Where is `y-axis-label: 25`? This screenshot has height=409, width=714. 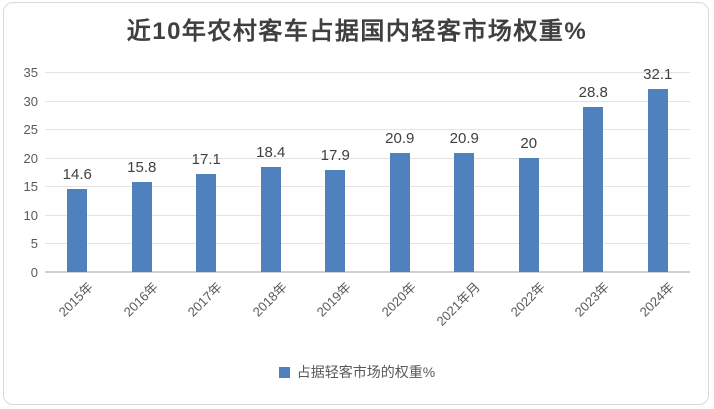 y-axis-label: 25 is located at coordinates (30, 130).